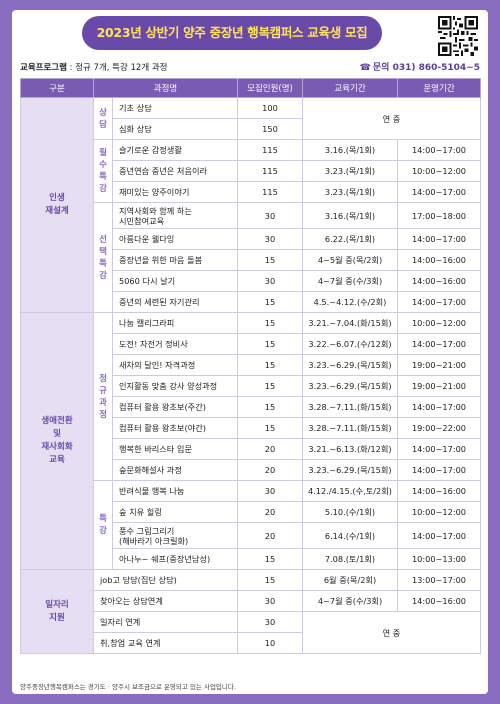  I want to click on header-capacity: 모집인원(명), so click(270, 88).